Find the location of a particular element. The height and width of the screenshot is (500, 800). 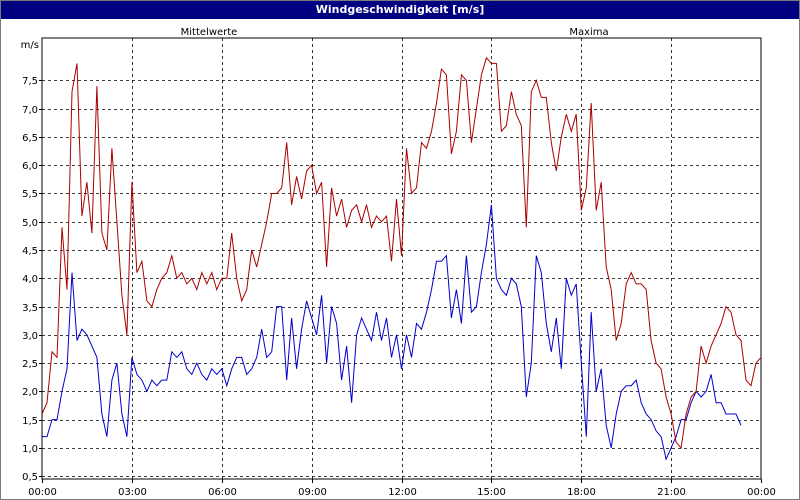

y-tick-label-5: 3,0 is located at coordinates (30, 336).